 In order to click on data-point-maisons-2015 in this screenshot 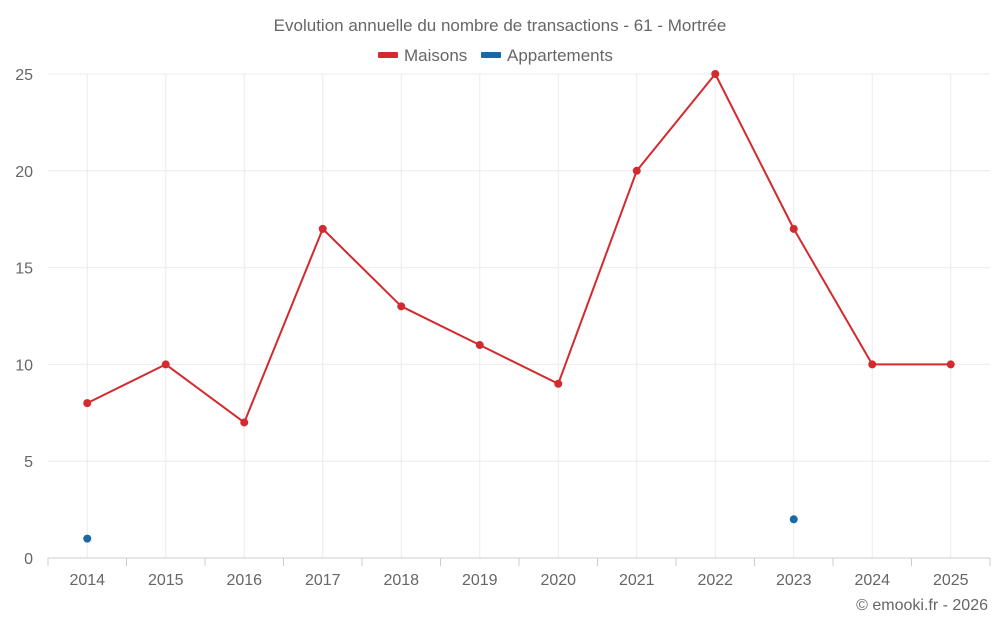, I will do `click(165, 364)`.